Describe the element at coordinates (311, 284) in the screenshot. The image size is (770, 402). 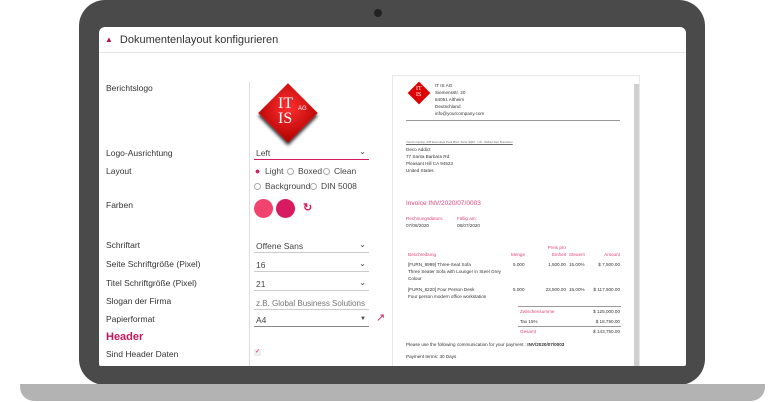
I see `title-font-size-select: 21 ⌄` at that location.